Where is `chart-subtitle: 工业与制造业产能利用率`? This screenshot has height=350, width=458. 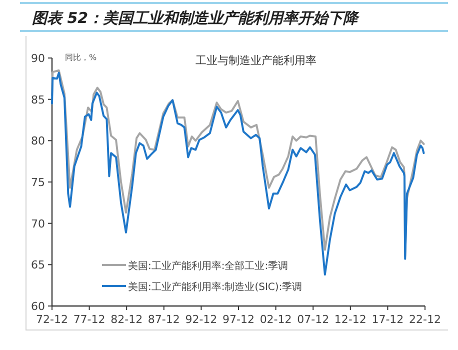
chart-subtitle: 工业与制造业产能利用率 is located at coordinates (256, 60).